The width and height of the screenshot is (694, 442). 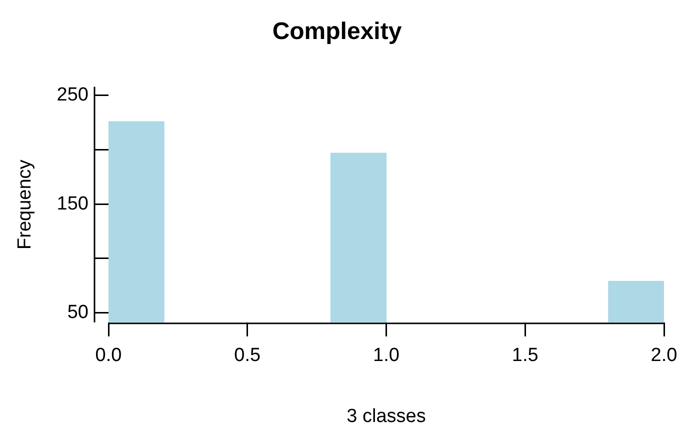 What do you see at coordinates (72, 95) in the screenshot?
I see `y-tick-label: 250` at bounding box center [72, 95].